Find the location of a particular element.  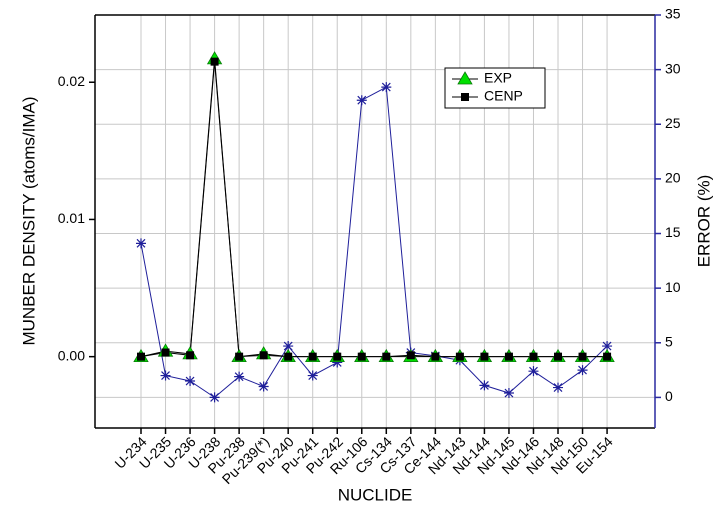

y-tick-label: 0.01 is located at coordinates (71, 218).